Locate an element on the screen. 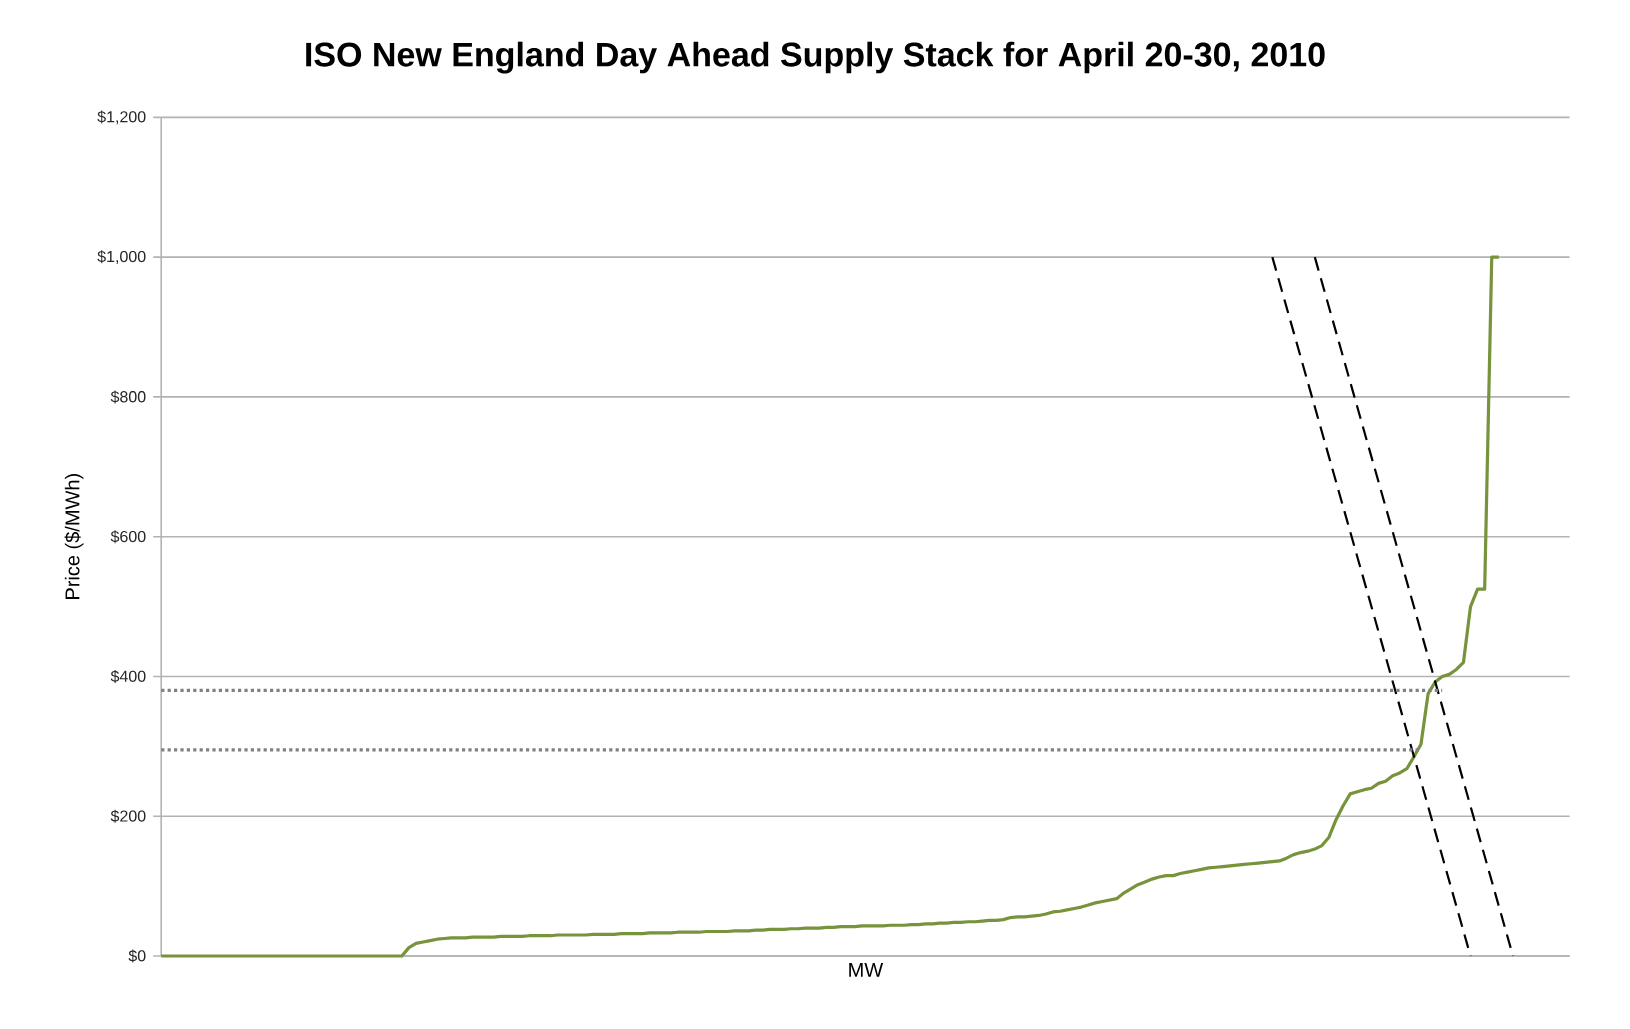  y-tick-label: $0 is located at coordinates (137, 956).